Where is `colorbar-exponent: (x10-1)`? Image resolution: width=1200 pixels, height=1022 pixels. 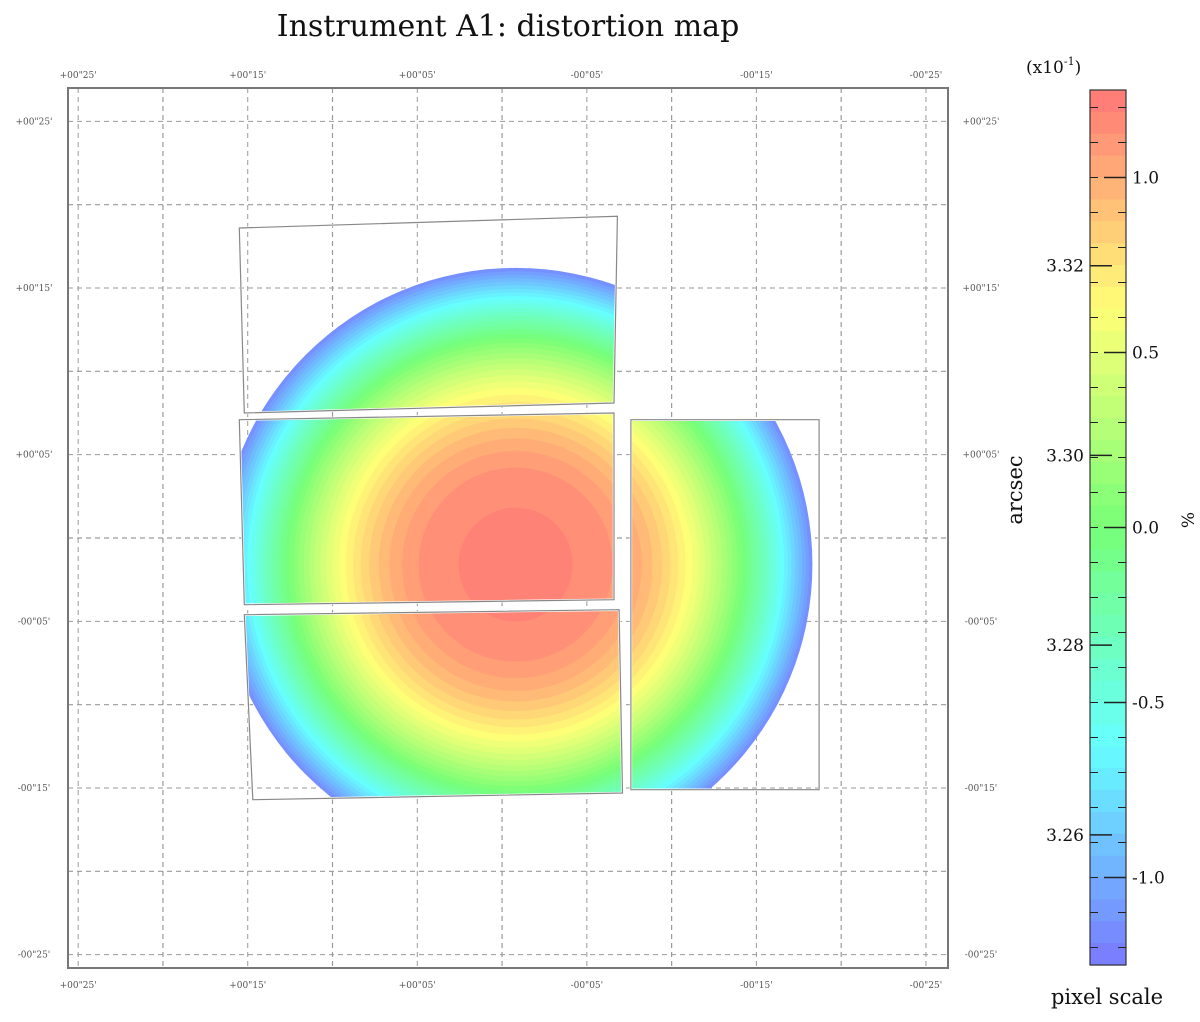
colorbar-exponent: (x10-1) is located at coordinates (1053, 66).